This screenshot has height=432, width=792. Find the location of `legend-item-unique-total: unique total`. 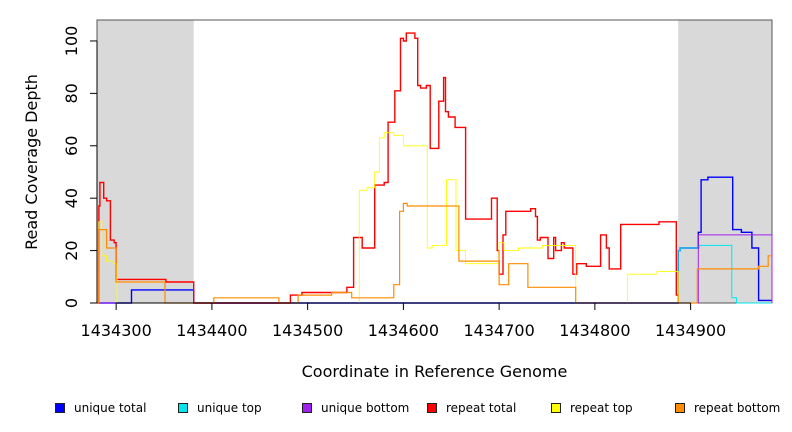

legend-item-unique-total: unique total is located at coordinates (100, 408).